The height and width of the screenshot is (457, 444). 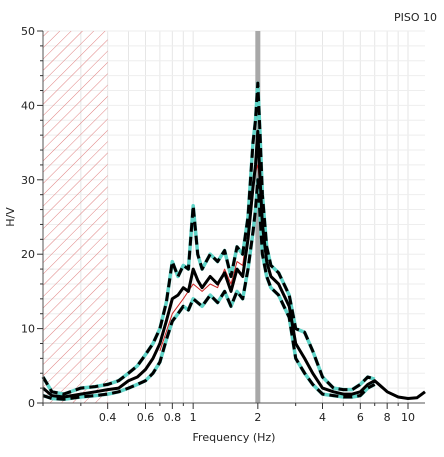 What do you see at coordinates (415, 17) in the screenshot?
I see `chart-title: PISO 10` at bounding box center [415, 17].